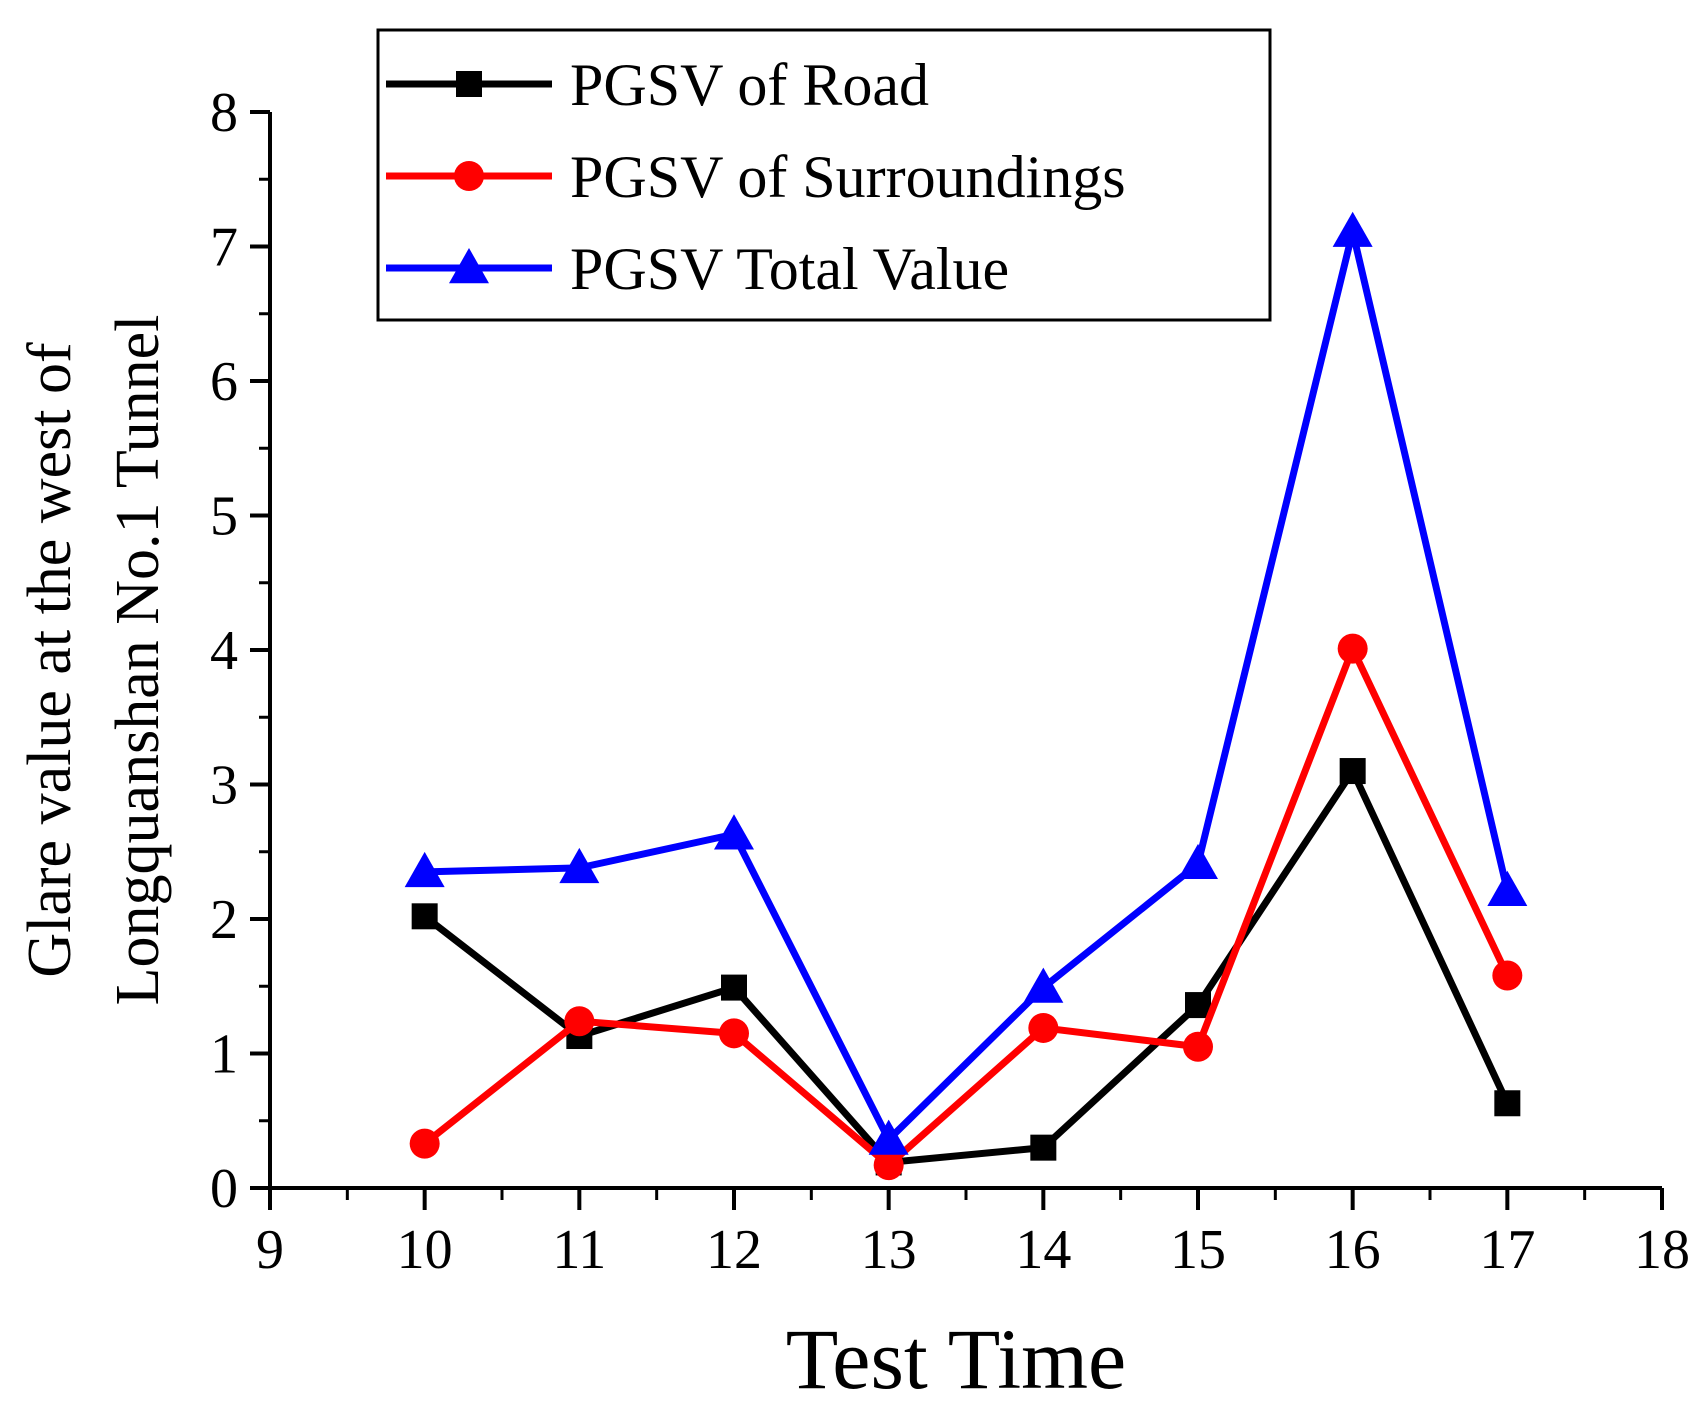 Image resolution: width=1703 pixels, height=1414 pixels. Describe the element at coordinates (224, 651) in the screenshot. I see `y-tick-label: 4` at that location.